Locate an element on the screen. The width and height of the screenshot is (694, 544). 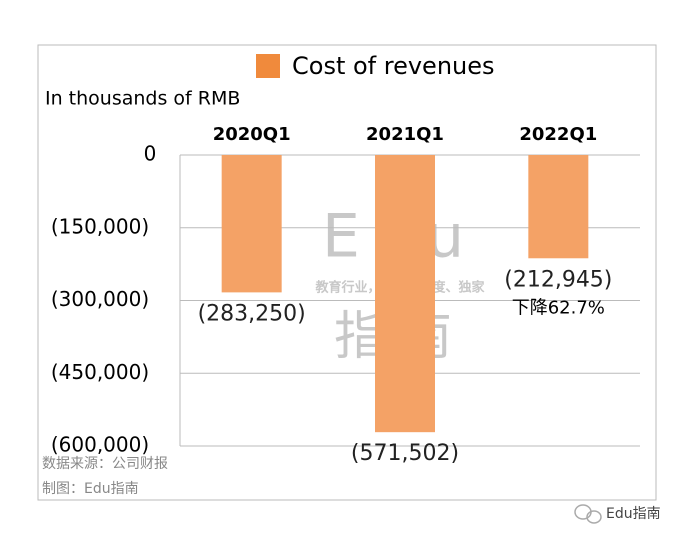
legend-swatch is located at coordinates (268, 66).